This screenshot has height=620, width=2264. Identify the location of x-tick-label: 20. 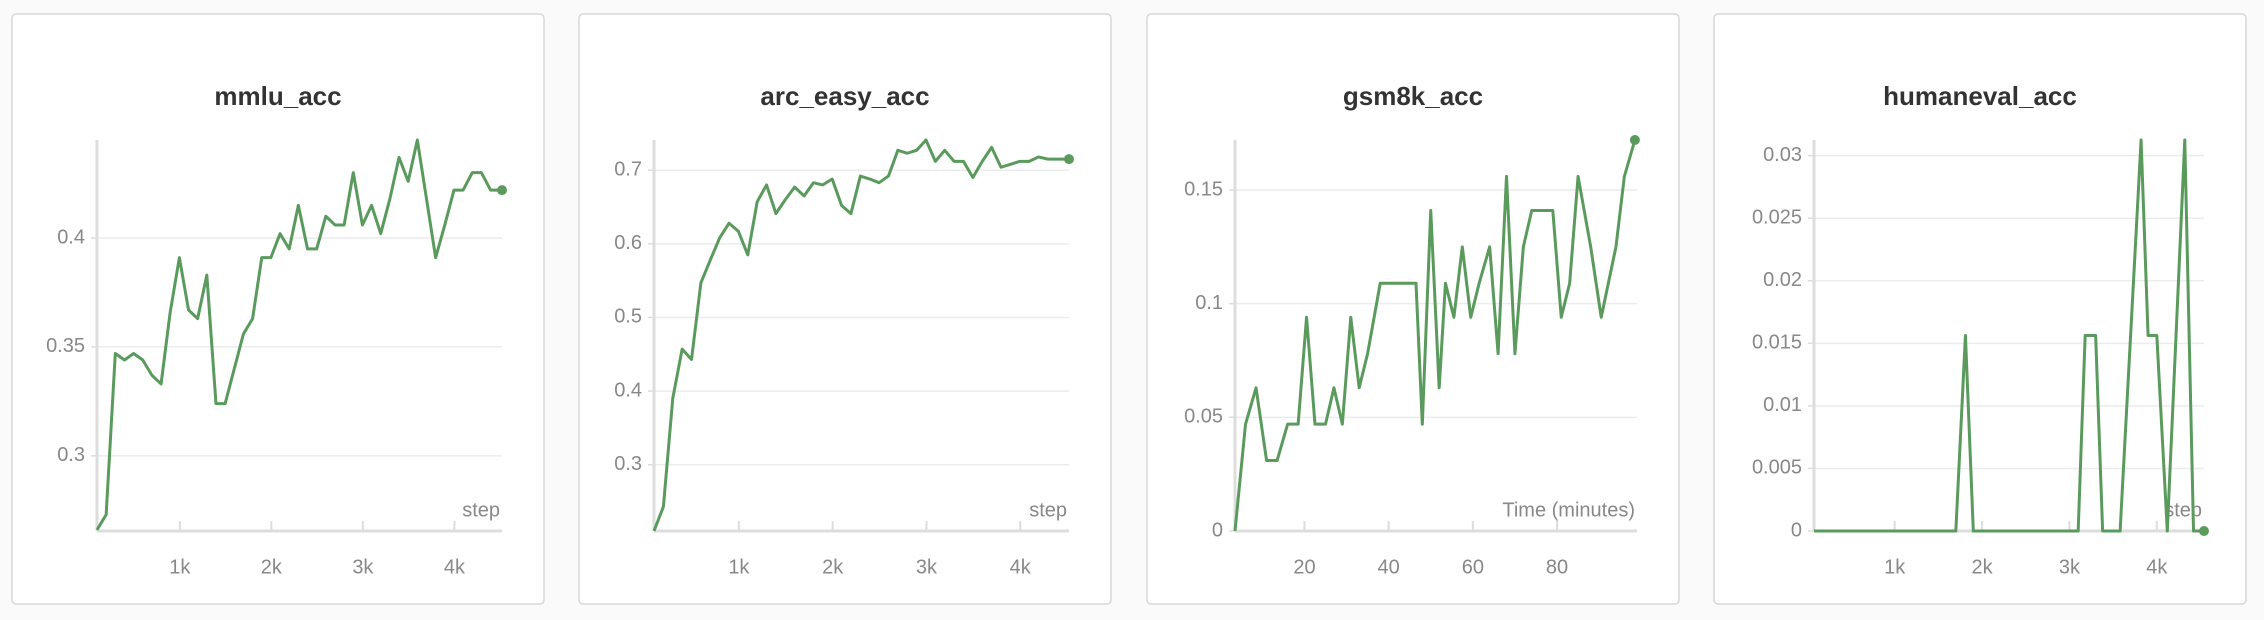
(1304, 567).